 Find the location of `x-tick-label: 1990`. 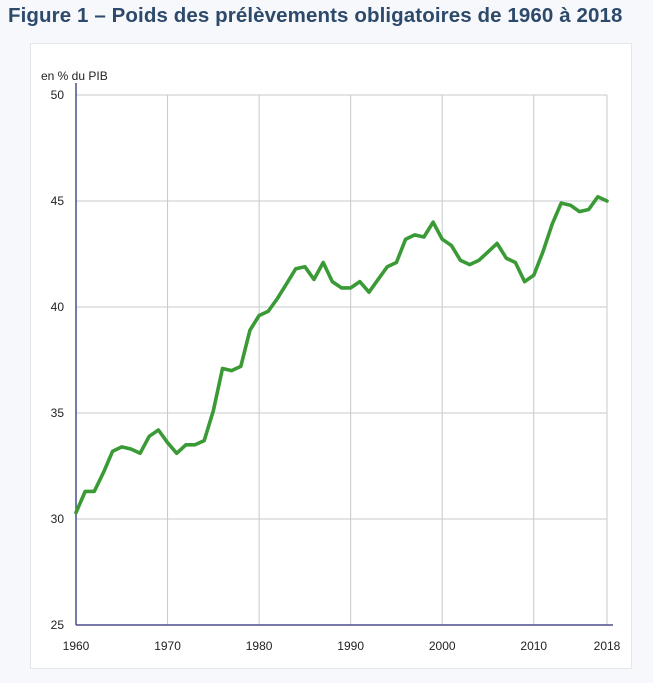

x-tick-label: 1990 is located at coordinates (350, 646).